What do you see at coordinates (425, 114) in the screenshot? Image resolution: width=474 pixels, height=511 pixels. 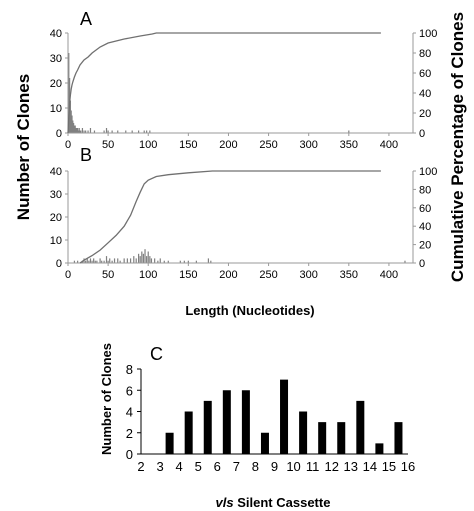 I see `panel-a-y2-tick-label: 20` at bounding box center [425, 114].